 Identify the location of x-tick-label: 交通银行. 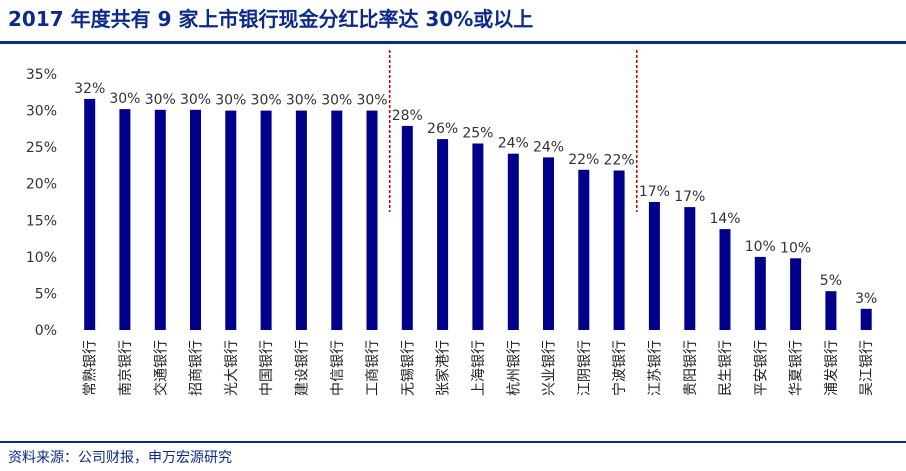
(160, 368).